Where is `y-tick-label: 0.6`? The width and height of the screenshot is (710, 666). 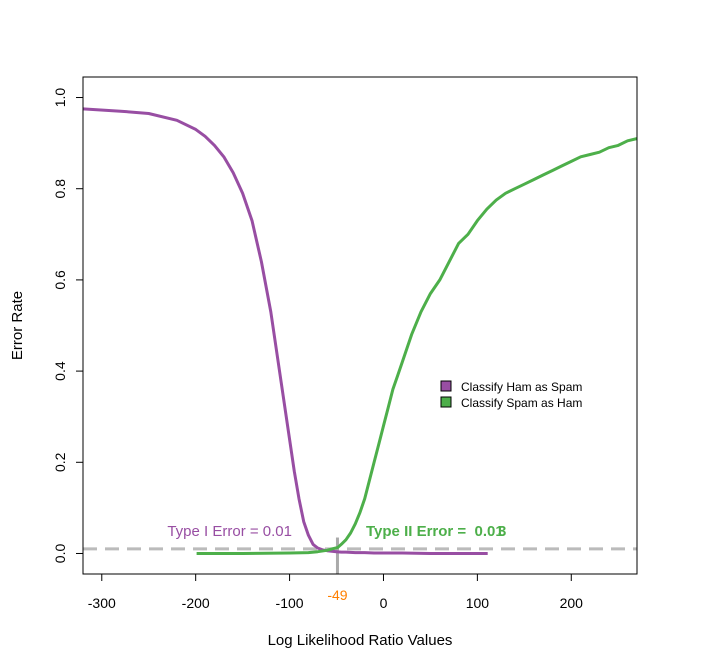 y-tick-label: 0.6 is located at coordinates (60, 280).